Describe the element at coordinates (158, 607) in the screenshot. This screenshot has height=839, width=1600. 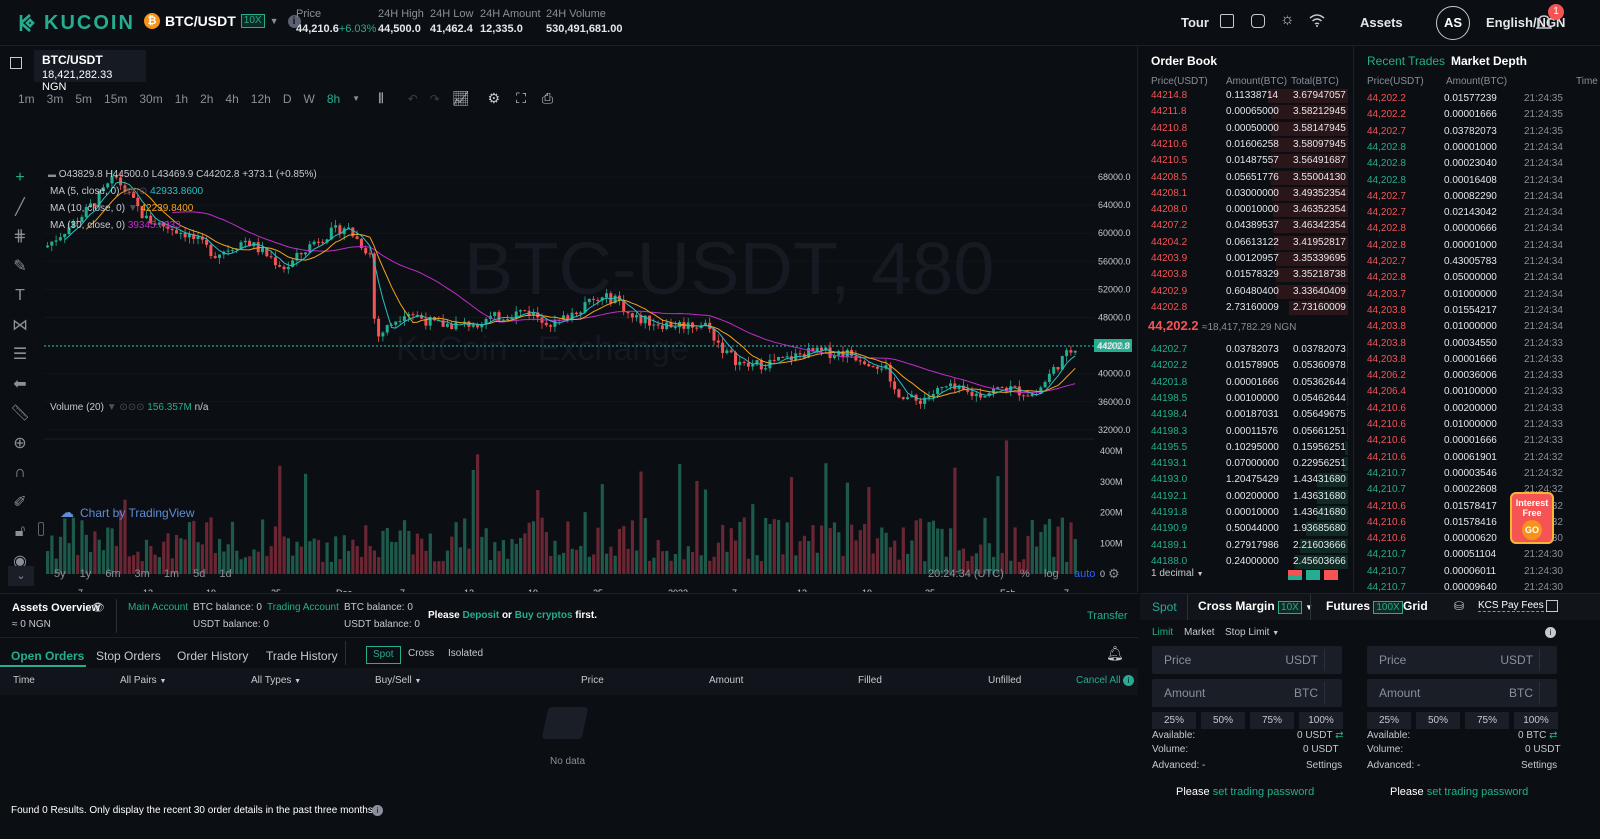
I see `main-account-link: Main Account` at that location.